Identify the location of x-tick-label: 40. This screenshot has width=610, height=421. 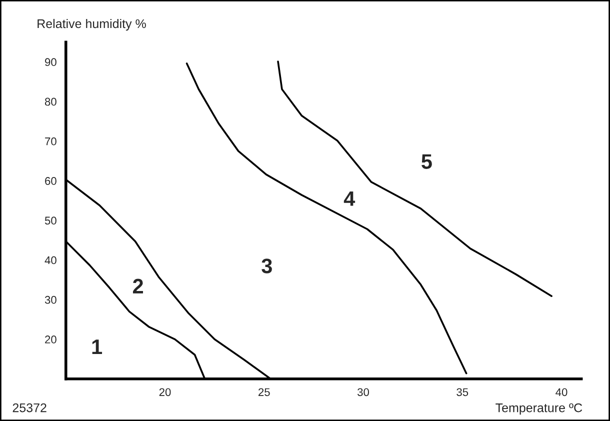
(562, 392).